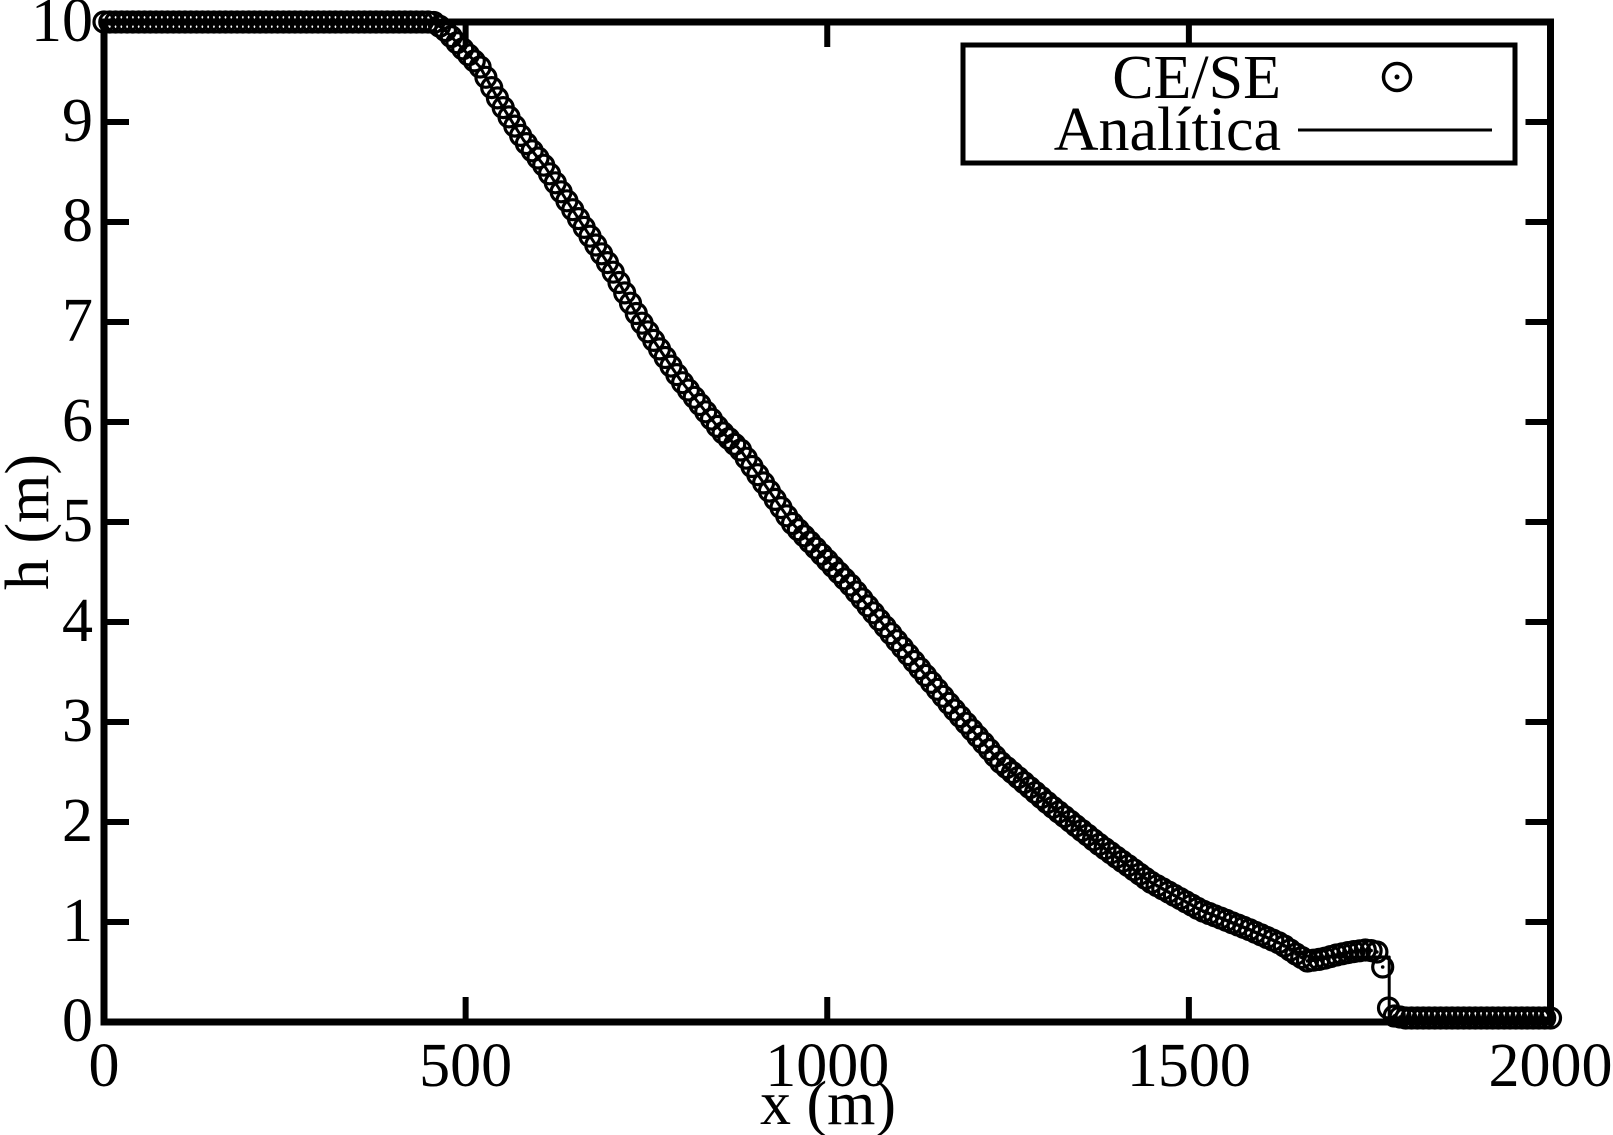 The height and width of the screenshot is (1135, 1613). What do you see at coordinates (77, 921) in the screenshot?
I see `y-tick-label: 1` at bounding box center [77, 921].